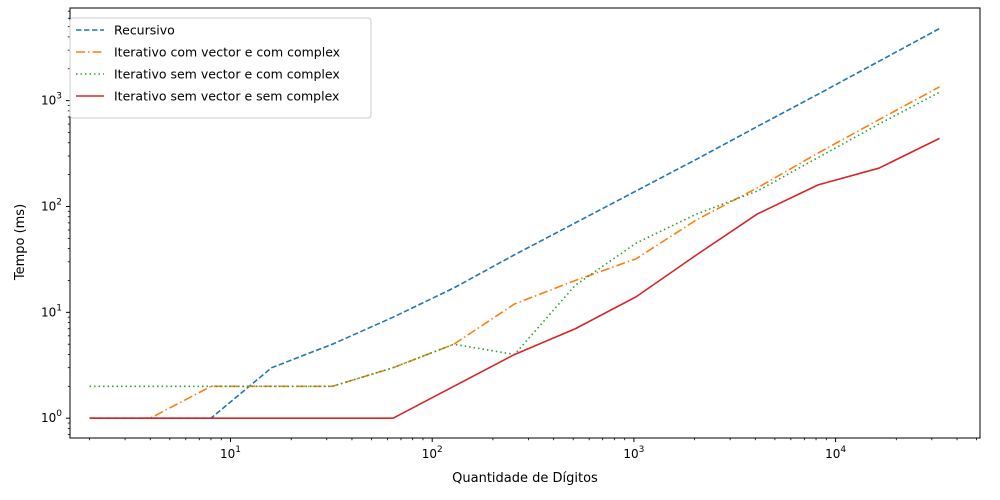 This screenshot has width=1000, height=500. Describe the element at coordinates (144, 30) in the screenshot. I see `legend-label-1: Recursivo` at that location.